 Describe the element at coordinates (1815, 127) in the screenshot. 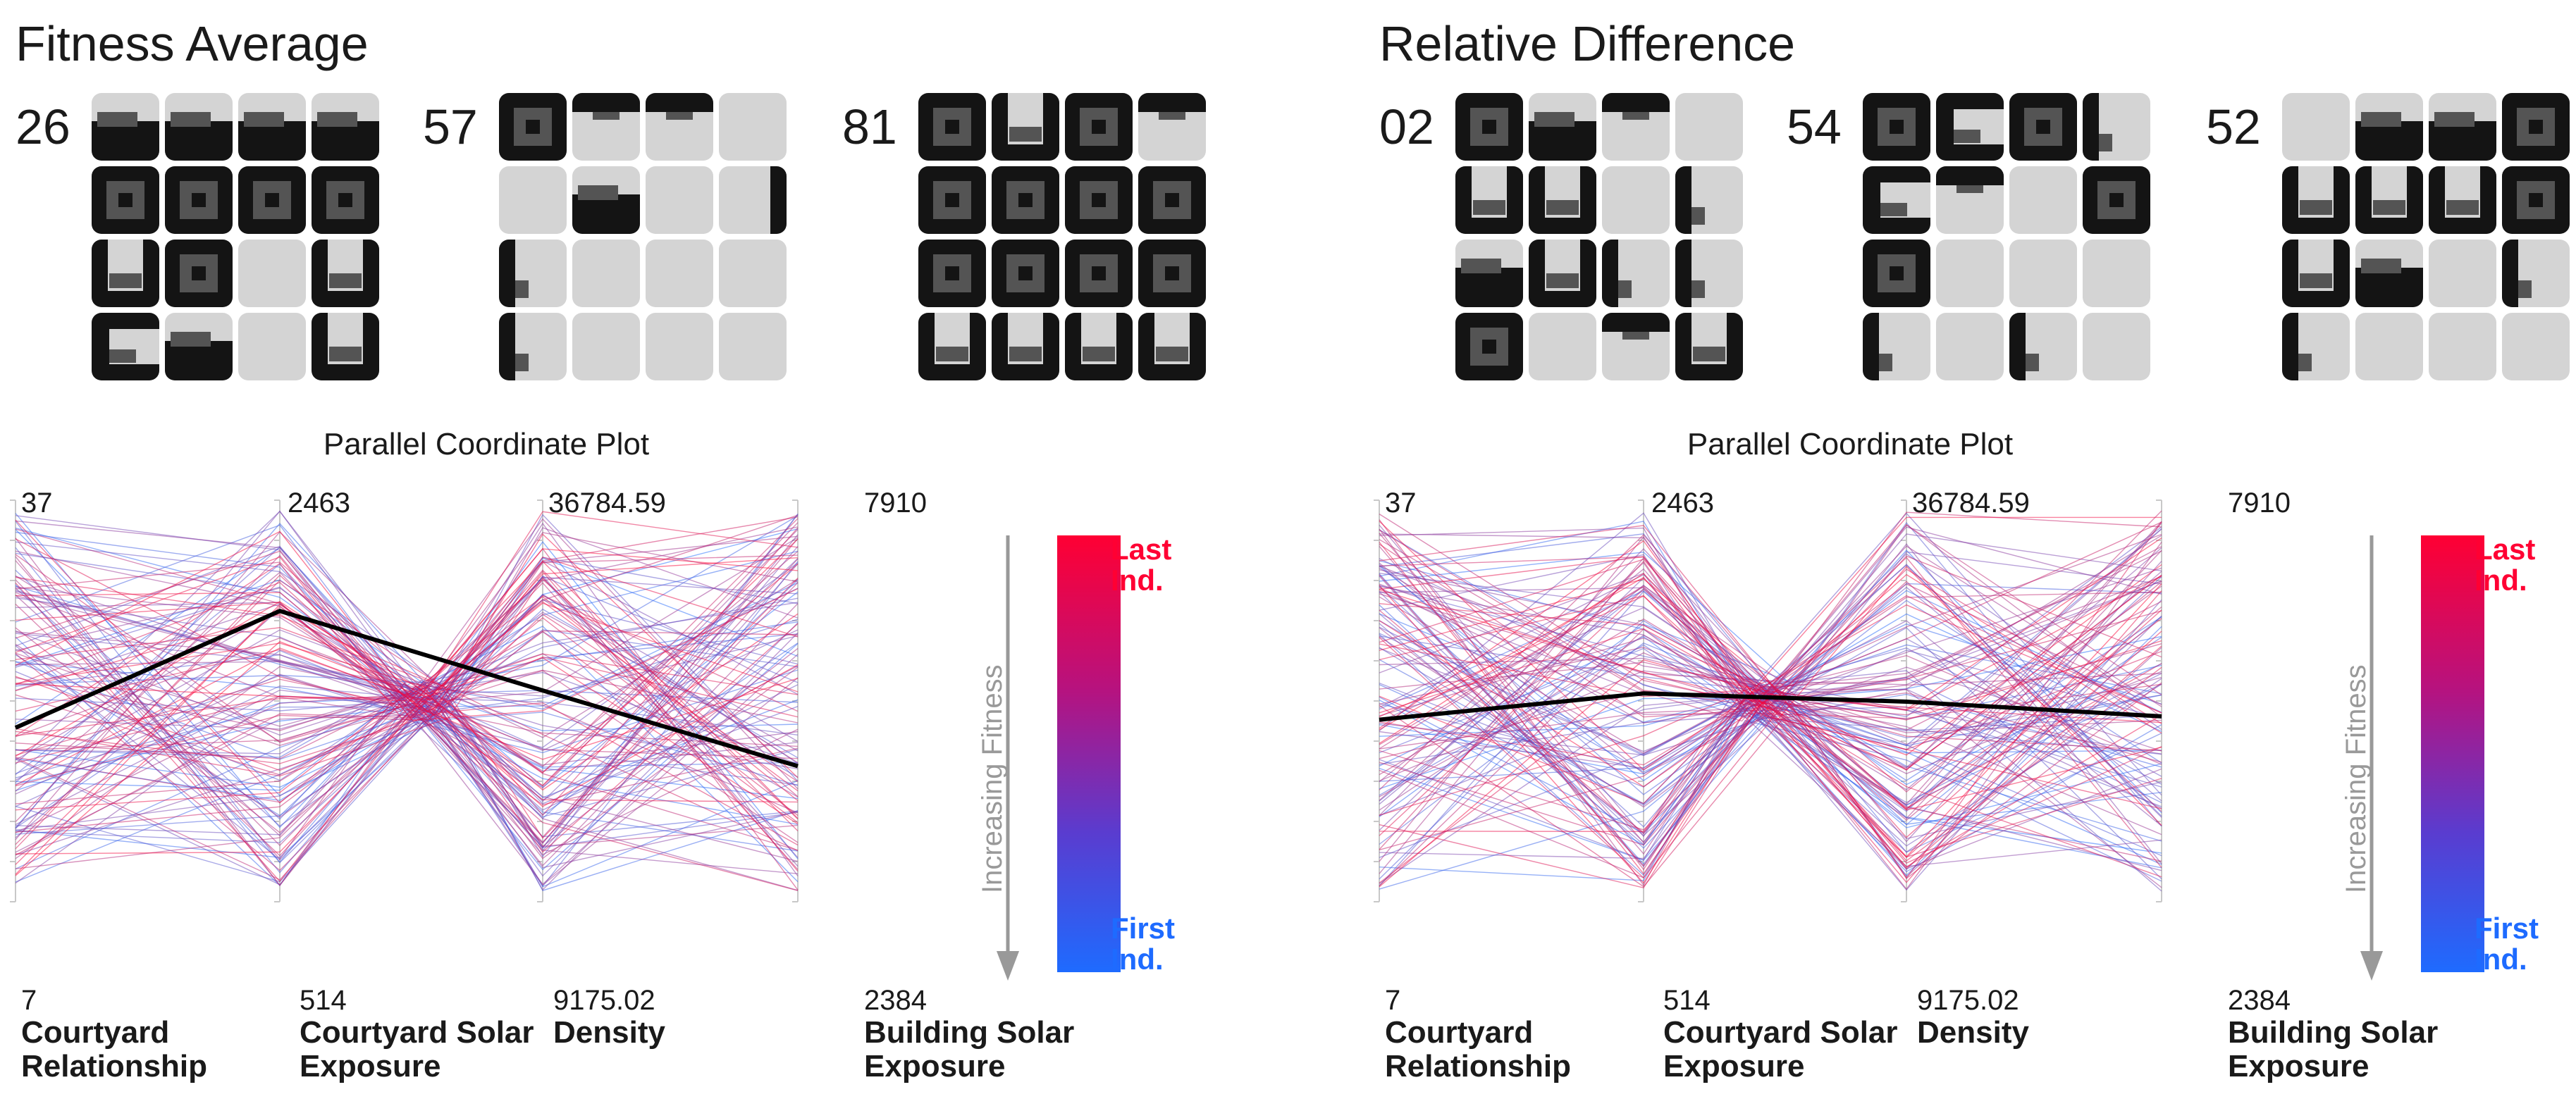

I see `design-rank-label: 54` at that location.